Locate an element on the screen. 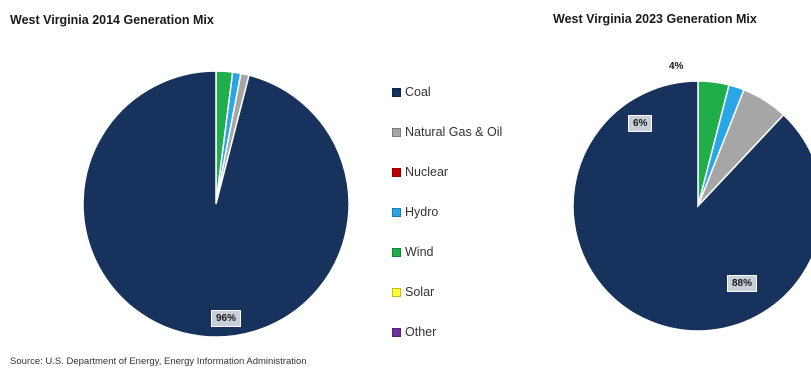 The image size is (811, 372). legend-swatch-hydro is located at coordinates (396, 212).